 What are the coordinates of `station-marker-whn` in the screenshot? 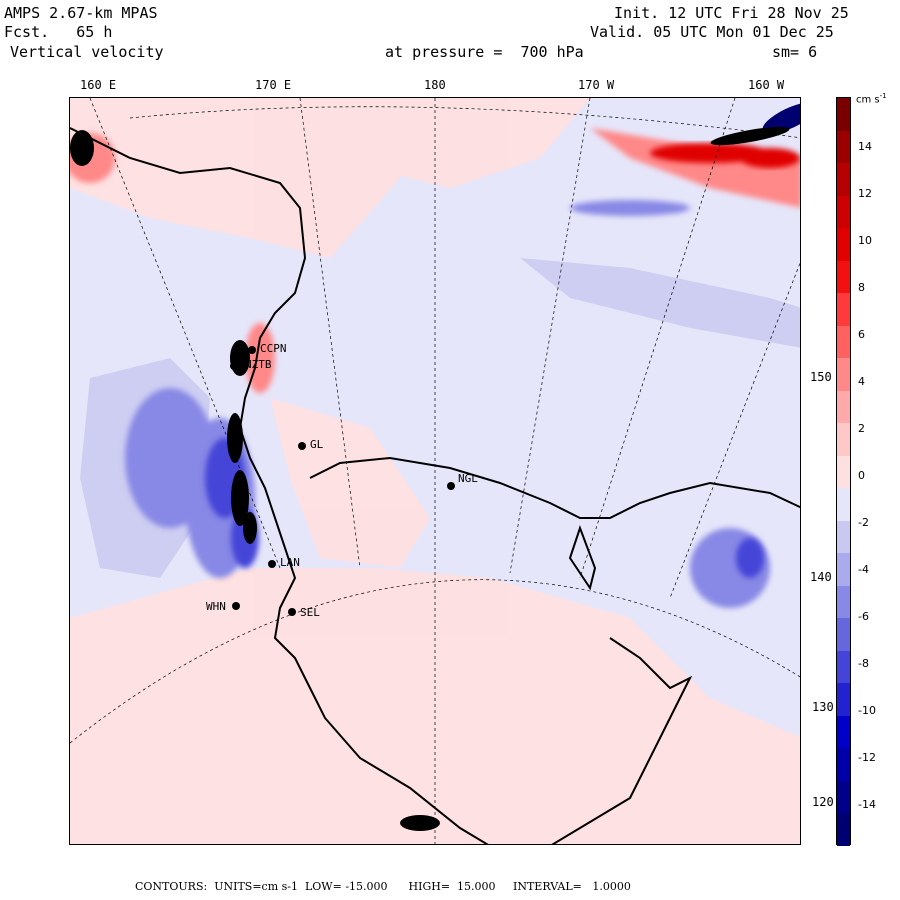 It's located at (236, 606).